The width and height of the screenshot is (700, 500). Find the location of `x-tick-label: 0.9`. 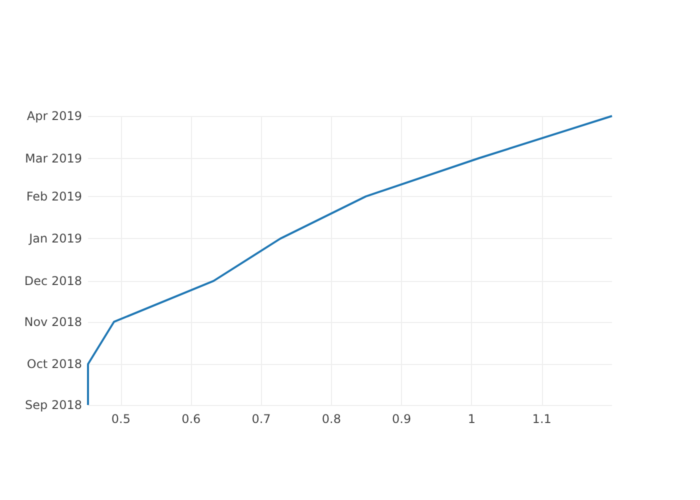

x-tick-label: 0.9 is located at coordinates (402, 419).